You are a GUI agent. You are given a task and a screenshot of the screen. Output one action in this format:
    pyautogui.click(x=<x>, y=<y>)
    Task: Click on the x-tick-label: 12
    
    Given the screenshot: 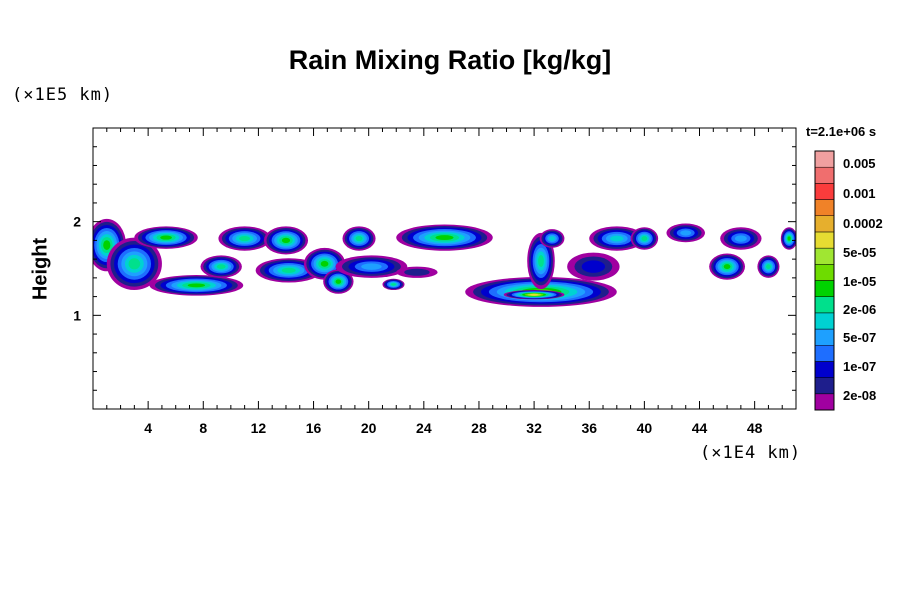 What is the action you would take?
    pyautogui.click(x=259, y=428)
    